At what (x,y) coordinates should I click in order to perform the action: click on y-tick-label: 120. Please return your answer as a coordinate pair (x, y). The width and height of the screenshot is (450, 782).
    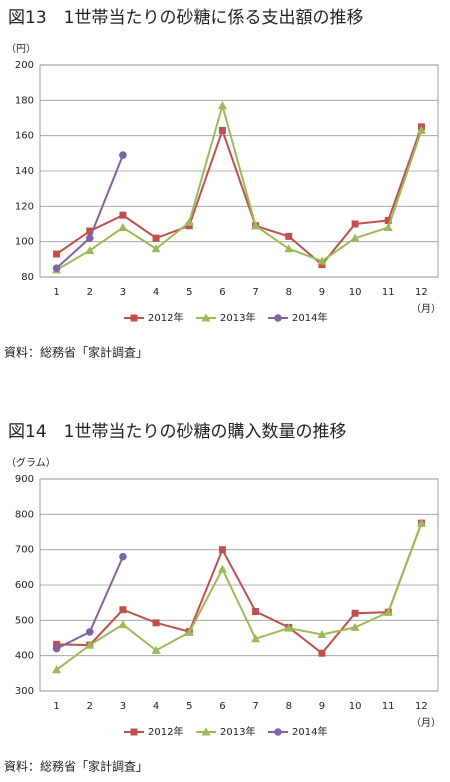
    Looking at the image, I should click on (24, 206).